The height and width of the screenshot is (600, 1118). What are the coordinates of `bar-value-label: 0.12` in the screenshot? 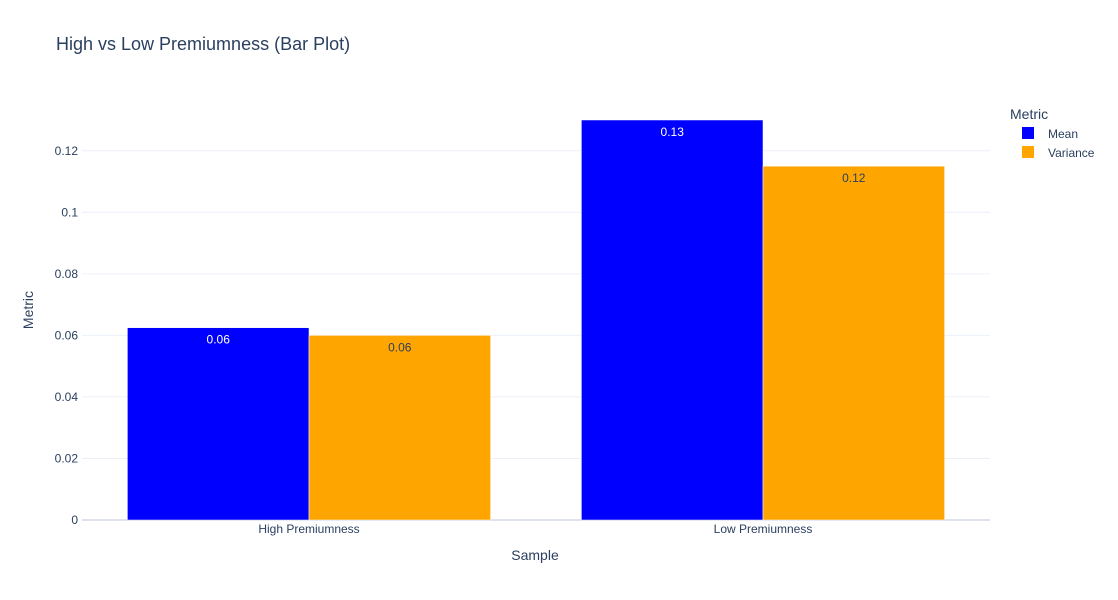 It's located at (854, 178).